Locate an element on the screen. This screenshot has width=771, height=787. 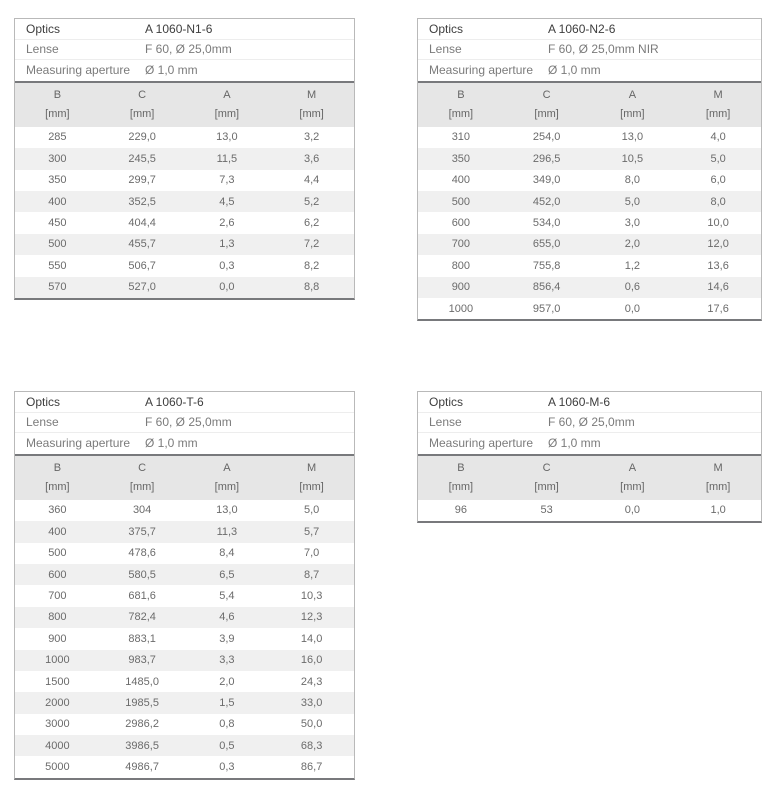
cell: 285 is located at coordinates (57, 137).